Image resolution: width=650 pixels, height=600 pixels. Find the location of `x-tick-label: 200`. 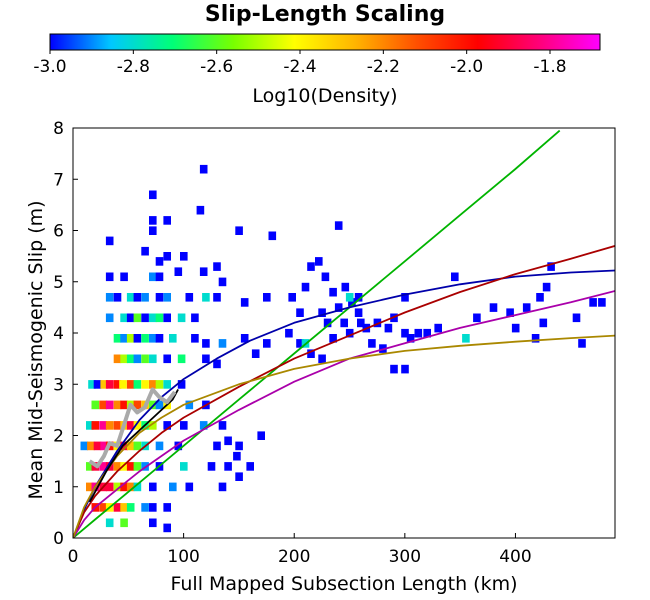

x-tick-label: 200 is located at coordinates (294, 557).